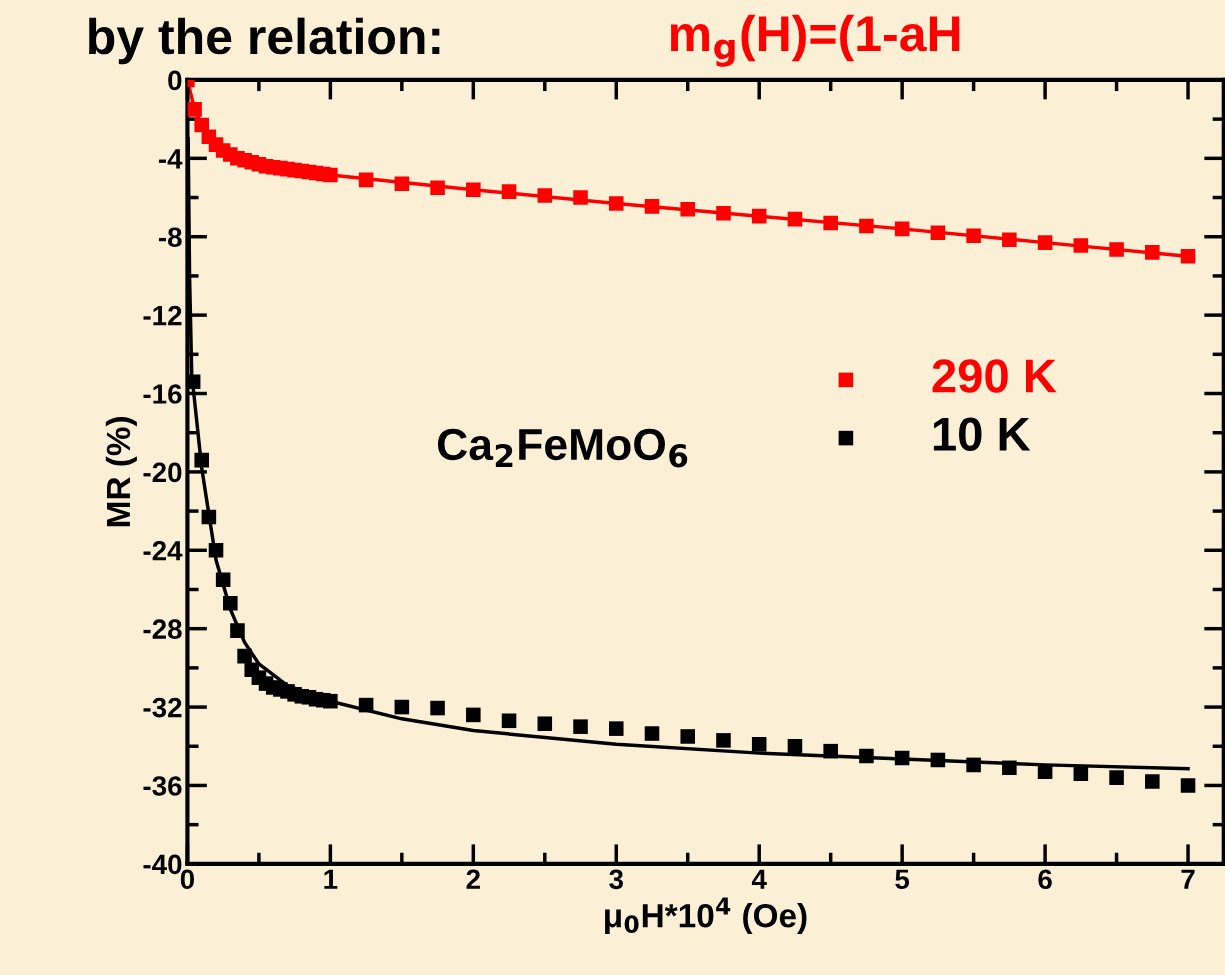 This screenshot has width=1225, height=975. I want to click on y-tick-label: -16, so click(162, 394).